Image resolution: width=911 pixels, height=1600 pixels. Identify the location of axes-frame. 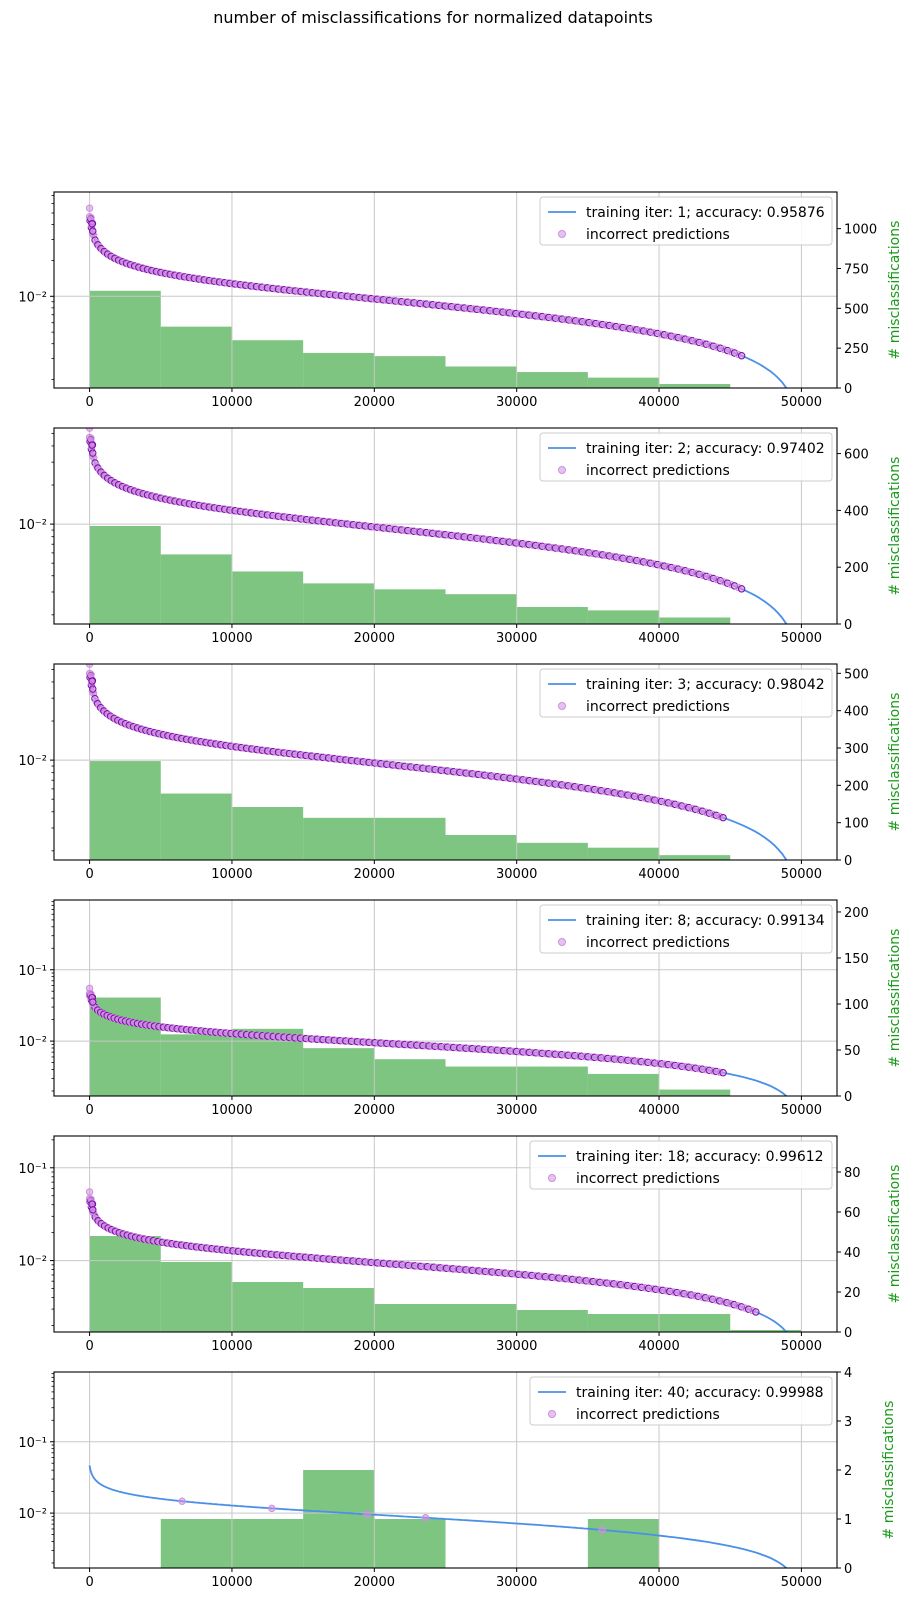
(445, 526).